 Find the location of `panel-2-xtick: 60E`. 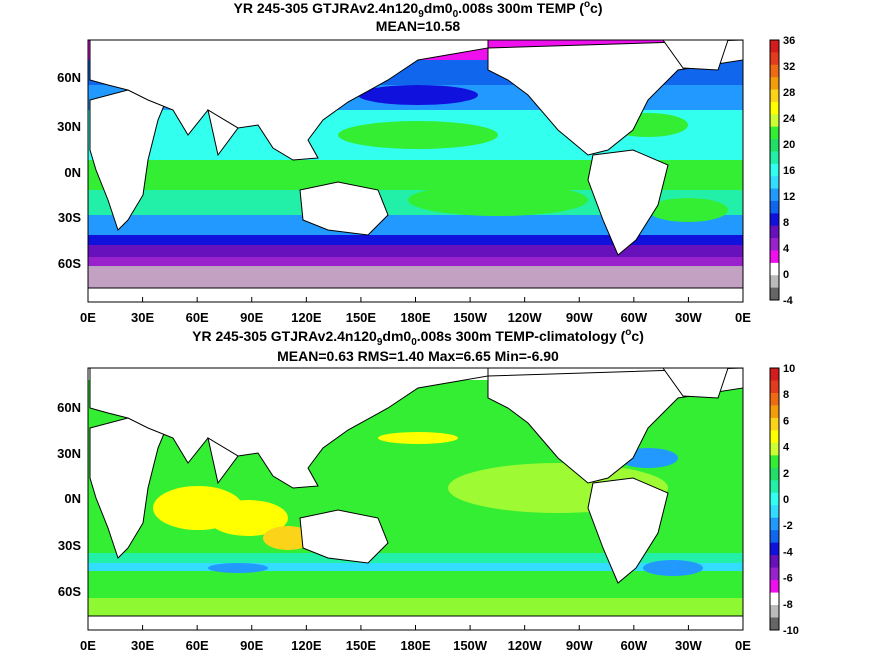

panel-2-xtick: 60E is located at coordinates (197, 645).